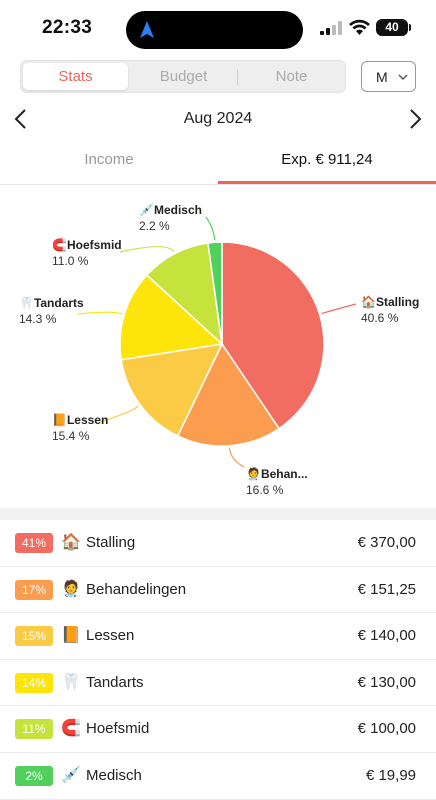  What do you see at coordinates (71, 682) in the screenshot?
I see `category-icon: 🦷` at bounding box center [71, 682].